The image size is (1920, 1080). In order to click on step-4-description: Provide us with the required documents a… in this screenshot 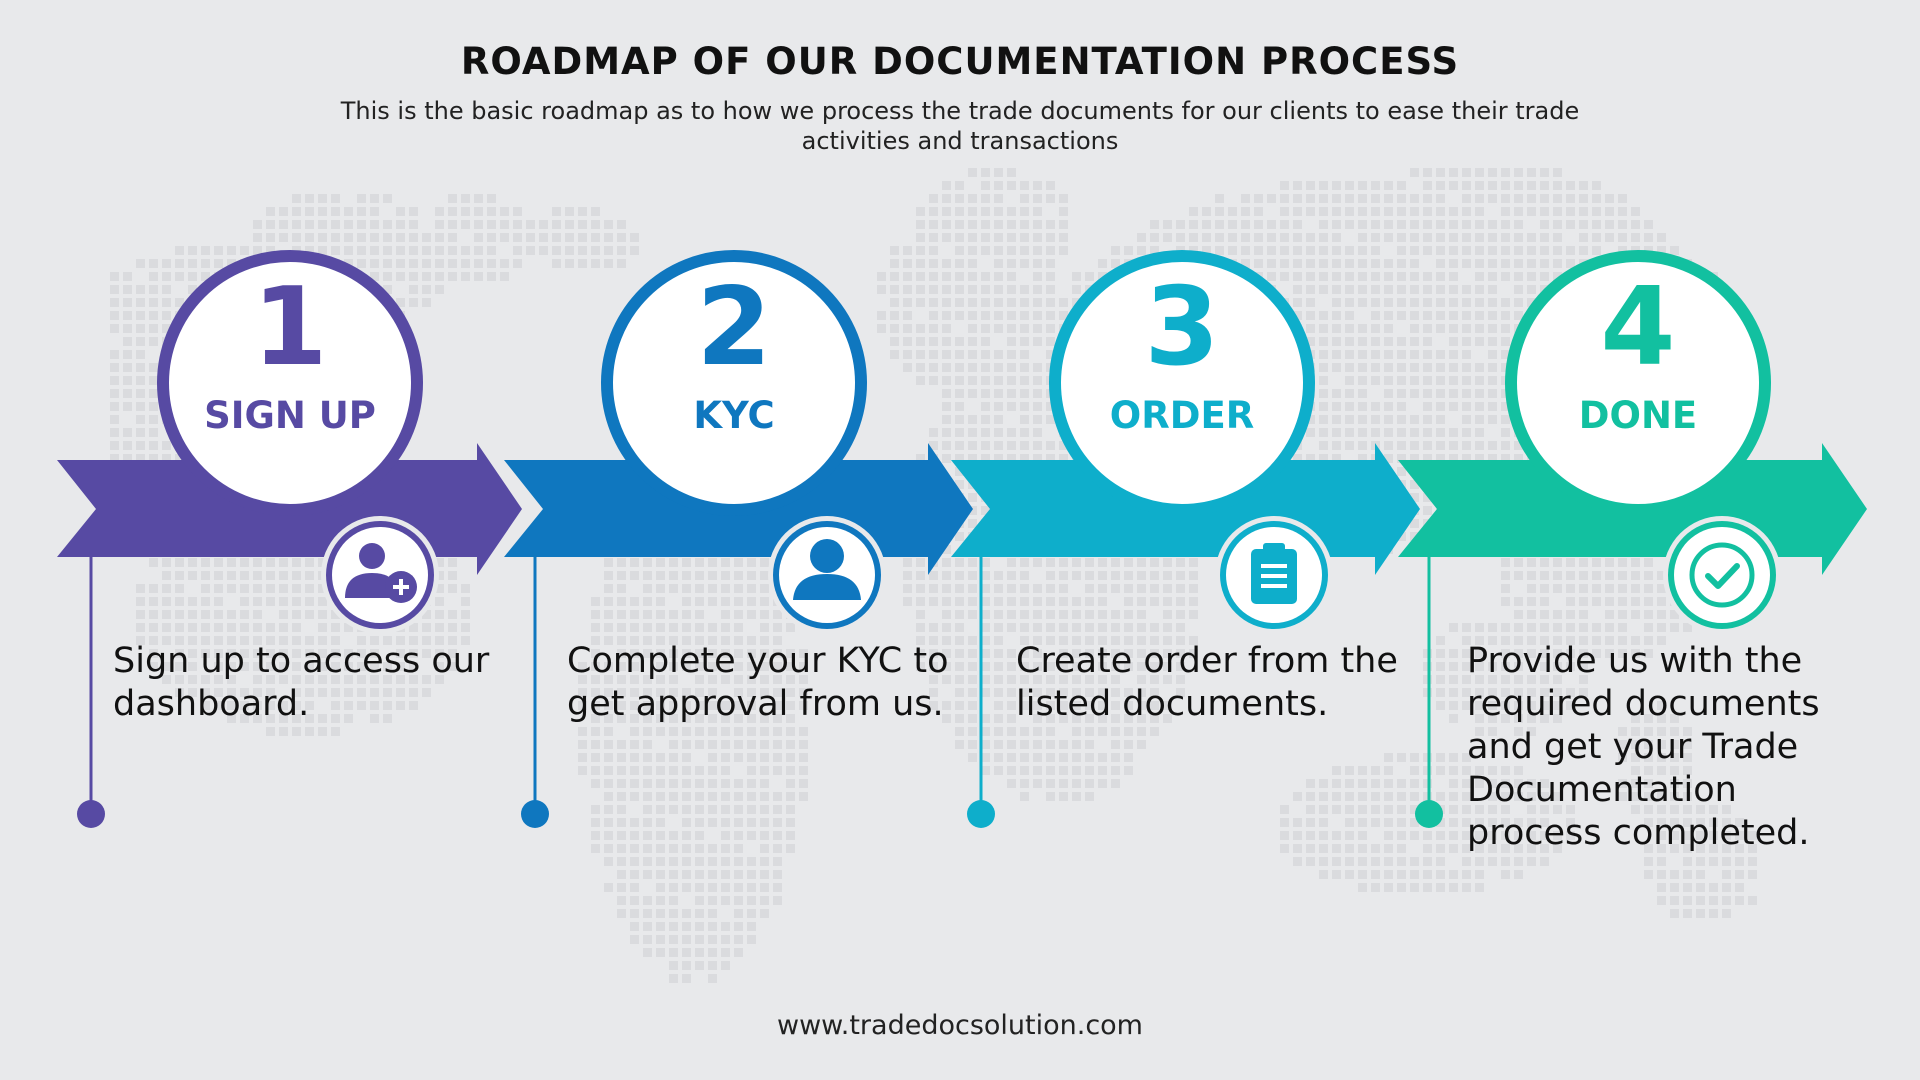, I will do `click(1643, 747)`.